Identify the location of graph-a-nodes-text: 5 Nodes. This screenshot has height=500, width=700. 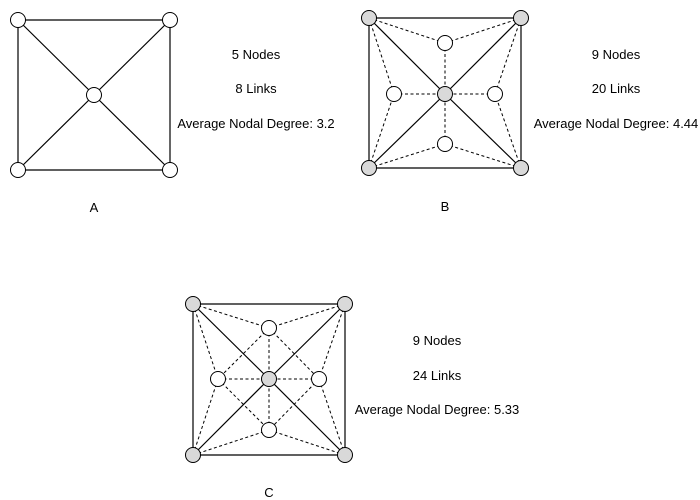
(256, 54).